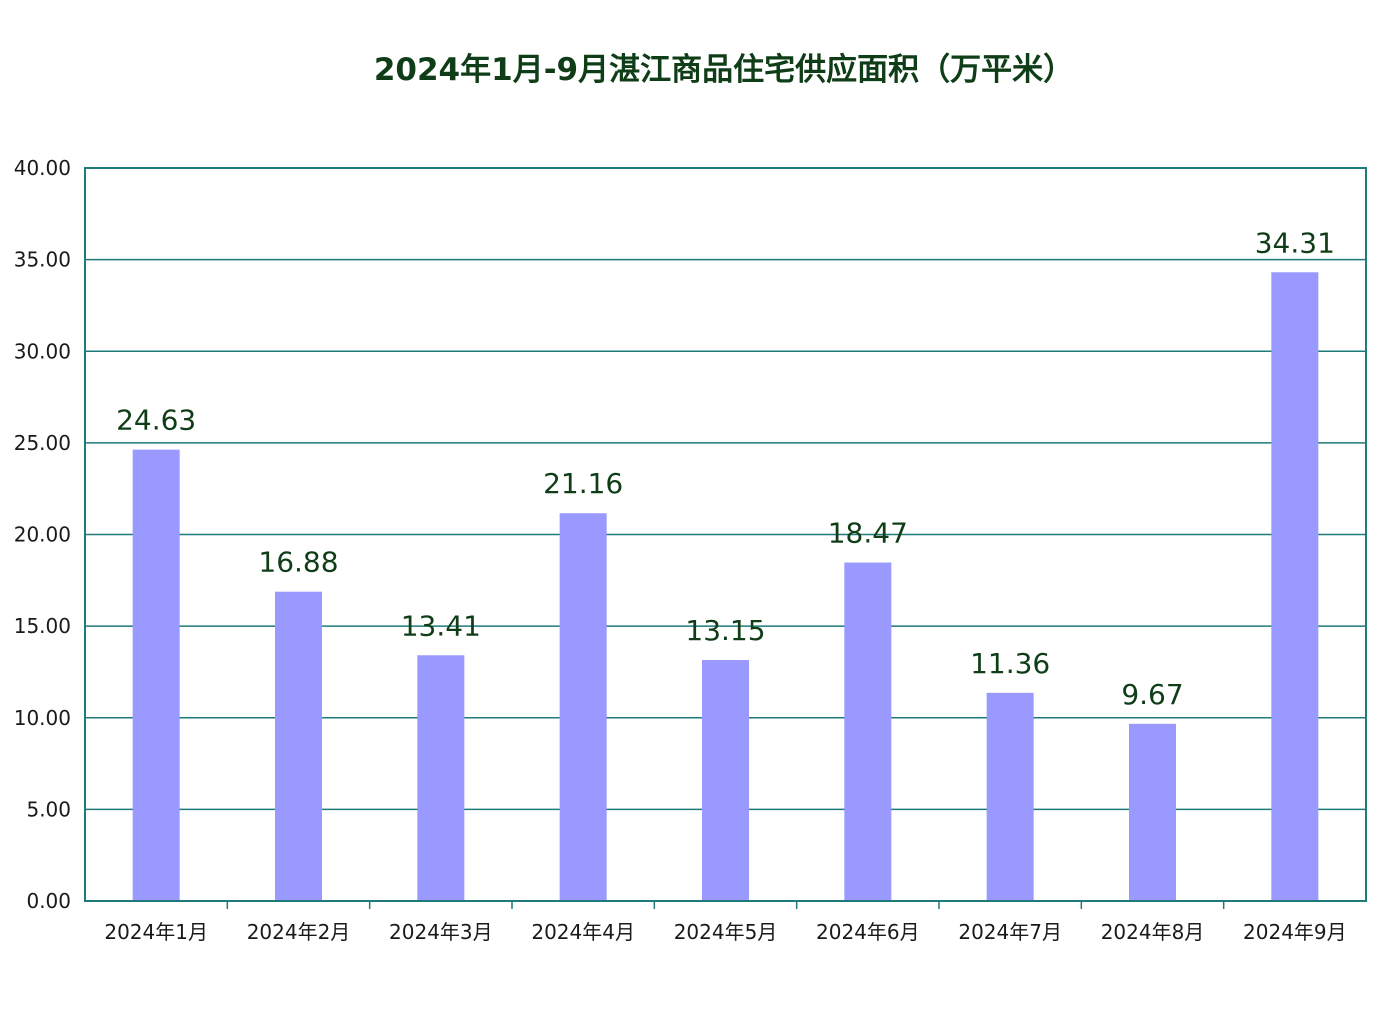  Describe the element at coordinates (299, 932) in the screenshot. I see `x-tick-label: 2024年2月` at that location.